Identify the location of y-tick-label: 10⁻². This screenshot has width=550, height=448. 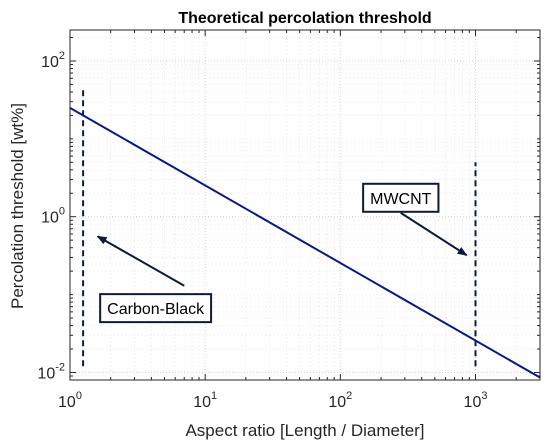
(51, 371).